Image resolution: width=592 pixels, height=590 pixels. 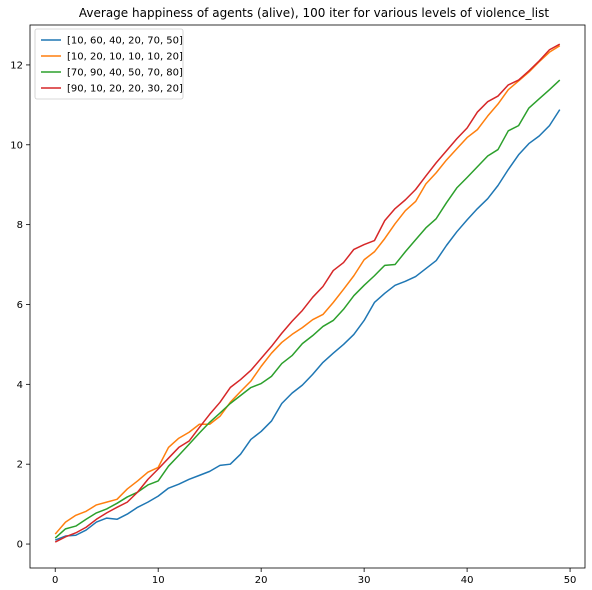 I want to click on y-tick-label: 4, so click(x=20, y=385).